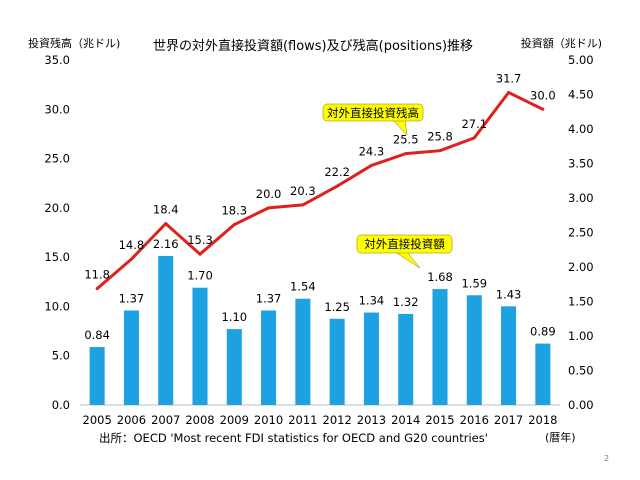 The width and height of the screenshot is (640, 480). What do you see at coordinates (581, 267) in the screenshot?
I see `right-tick-2.00: 2.00` at bounding box center [581, 267].